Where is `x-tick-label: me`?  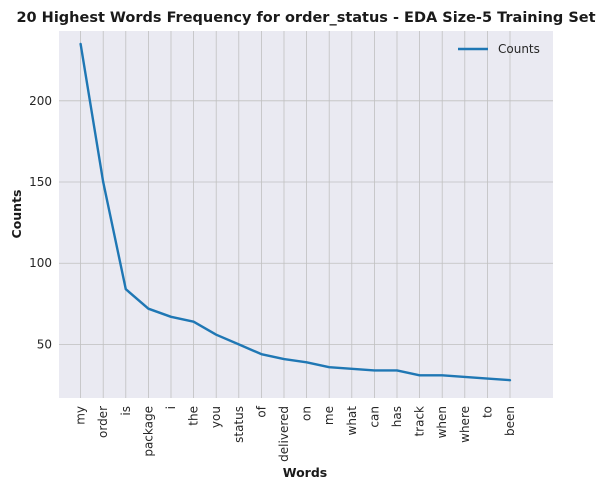 x-tick-label: me is located at coordinates (329, 415).